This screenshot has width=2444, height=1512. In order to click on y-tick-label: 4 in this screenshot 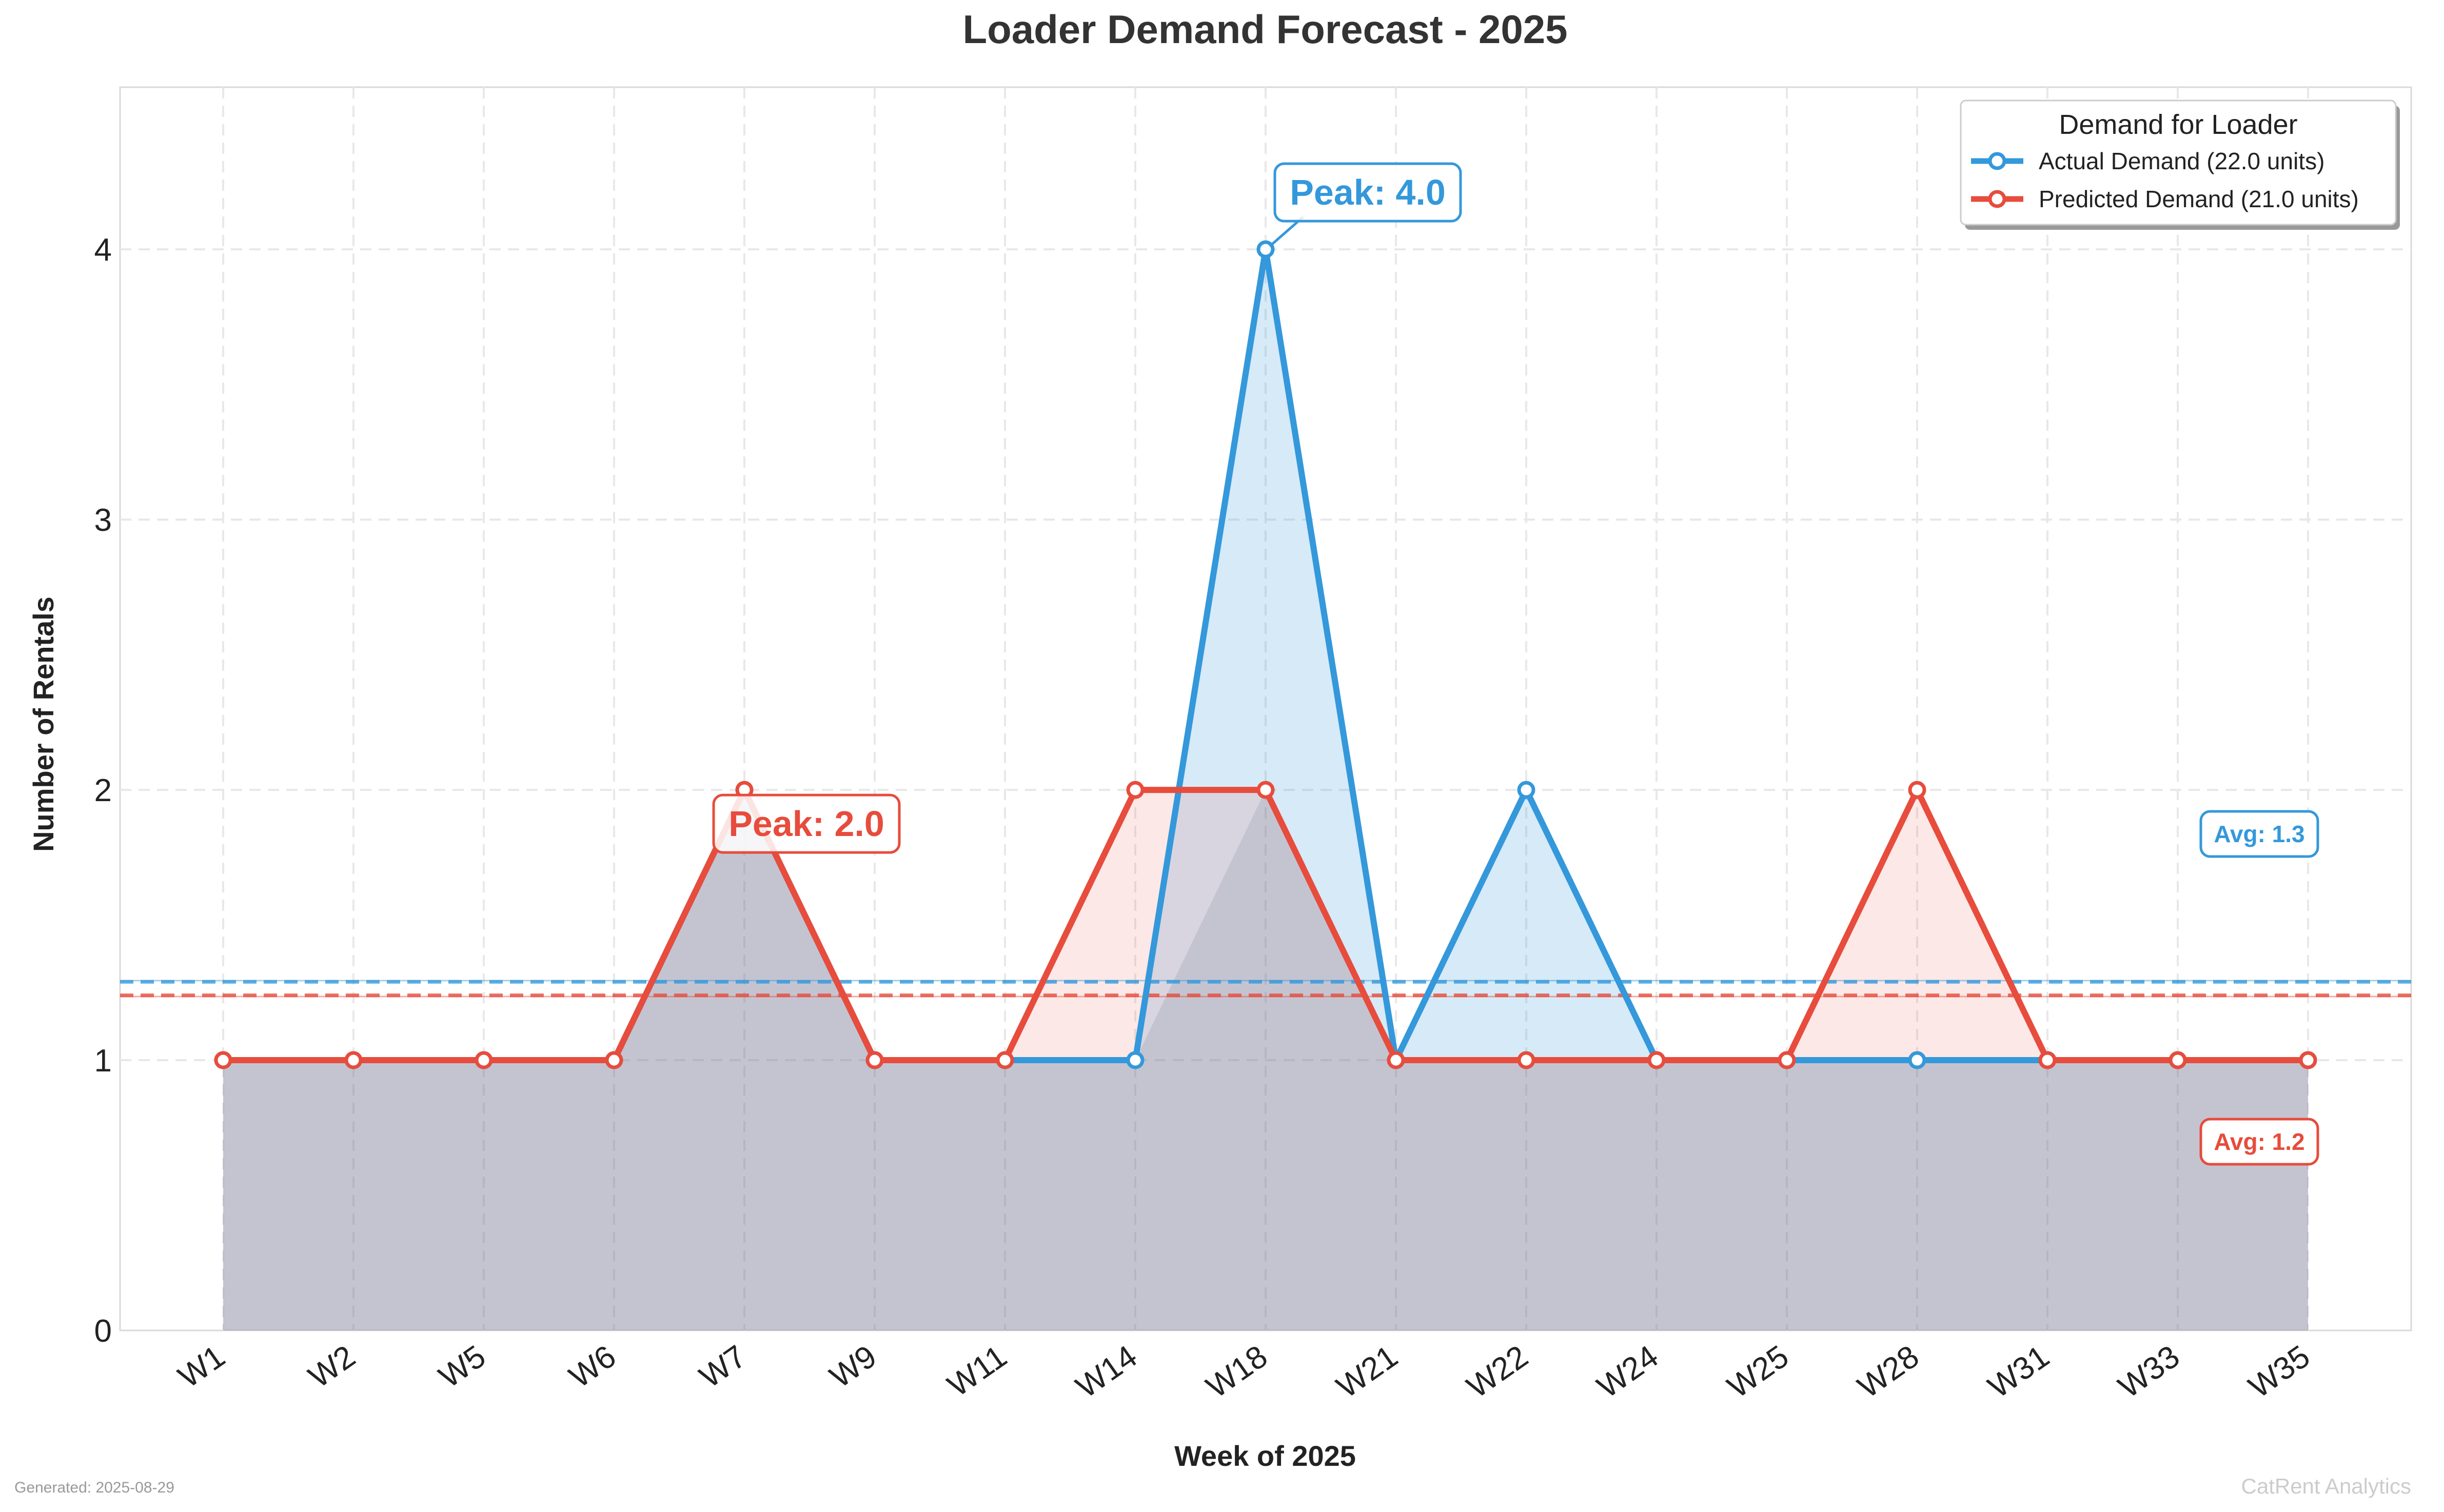, I will do `click(103, 250)`.